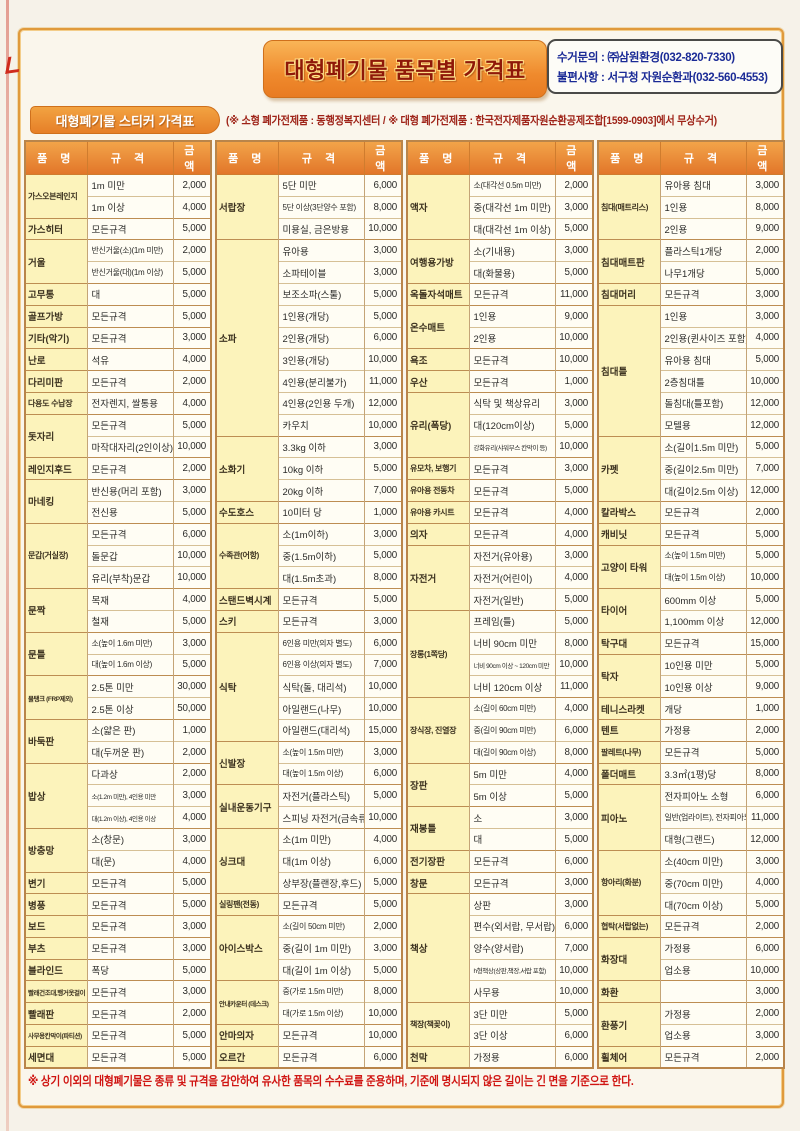 The image size is (800, 1131). Describe the element at coordinates (129, 773) in the screenshot. I see `item-spec: 다과상` at that location.